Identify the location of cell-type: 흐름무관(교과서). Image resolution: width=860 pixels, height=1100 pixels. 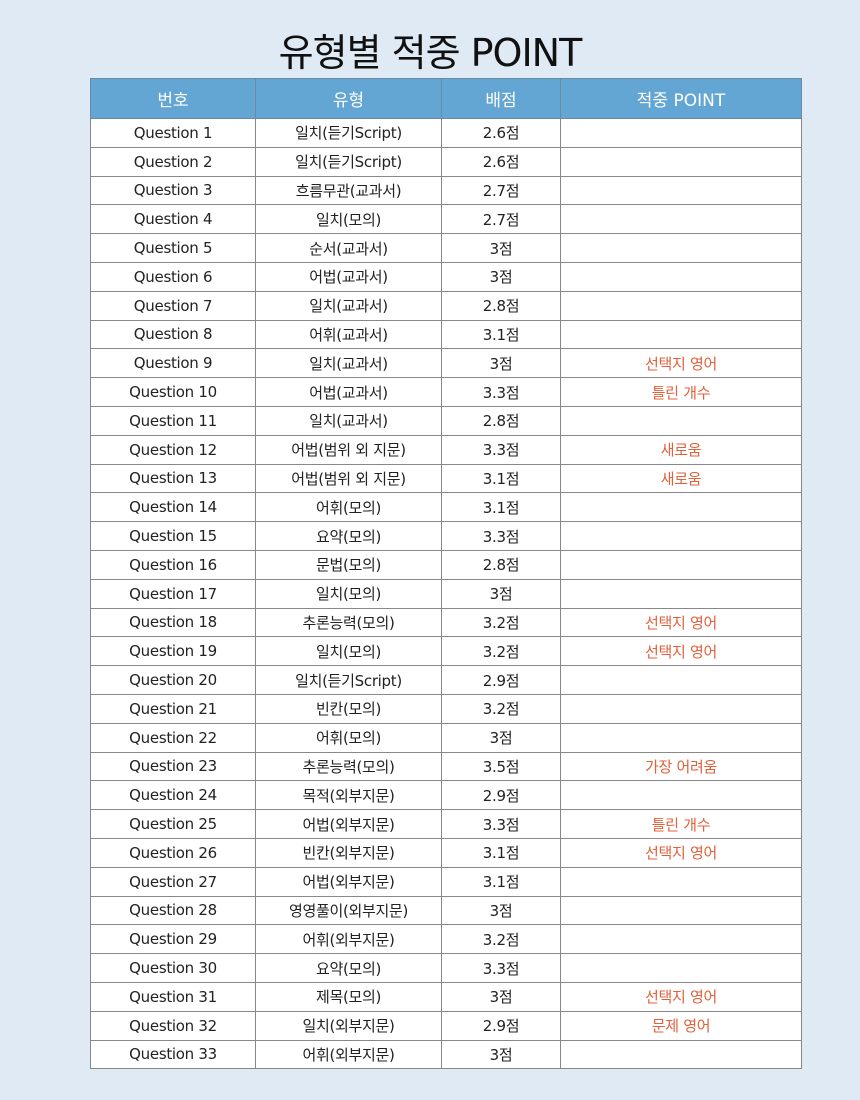
(348, 190).